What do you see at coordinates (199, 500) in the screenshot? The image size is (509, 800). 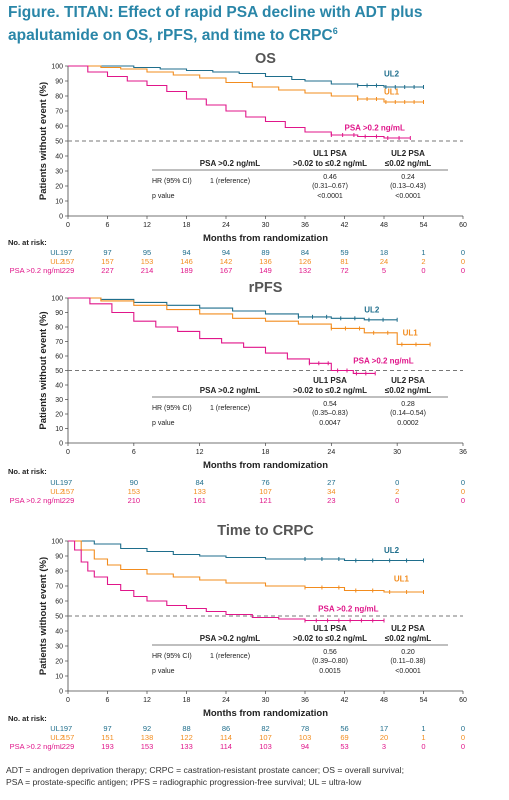 I see `risk-value: 161` at bounding box center [199, 500].